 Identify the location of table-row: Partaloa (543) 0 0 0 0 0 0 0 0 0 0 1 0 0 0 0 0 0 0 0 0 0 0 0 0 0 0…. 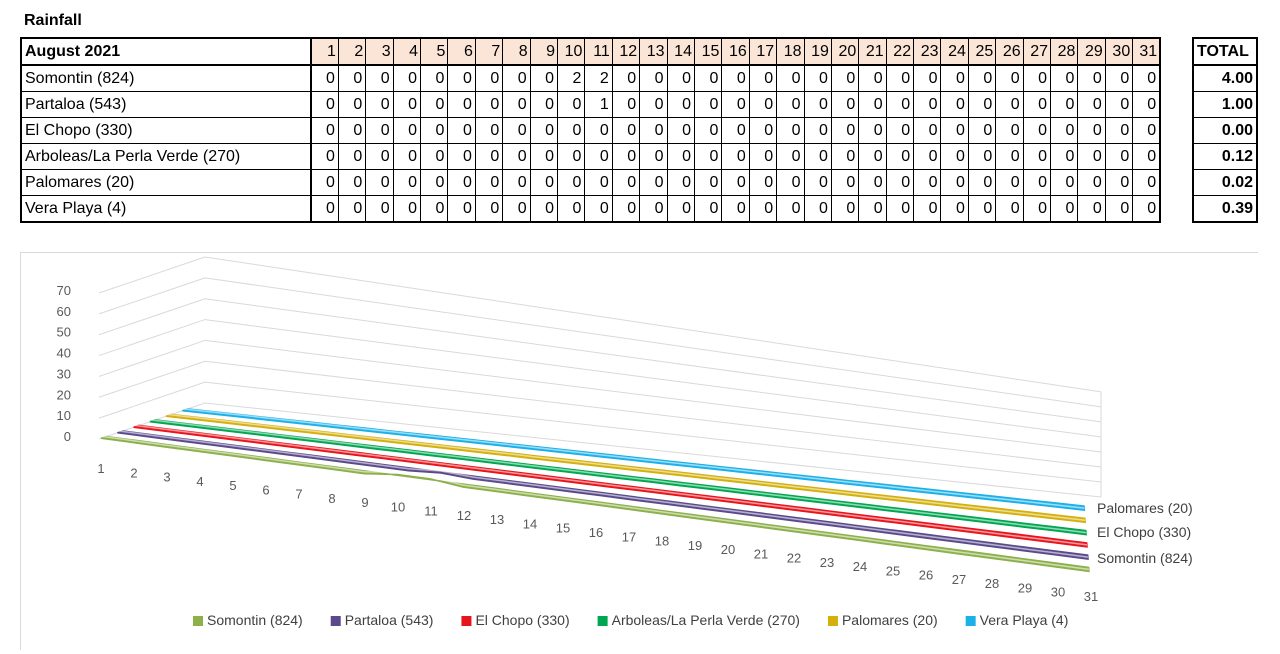
(590, 104).